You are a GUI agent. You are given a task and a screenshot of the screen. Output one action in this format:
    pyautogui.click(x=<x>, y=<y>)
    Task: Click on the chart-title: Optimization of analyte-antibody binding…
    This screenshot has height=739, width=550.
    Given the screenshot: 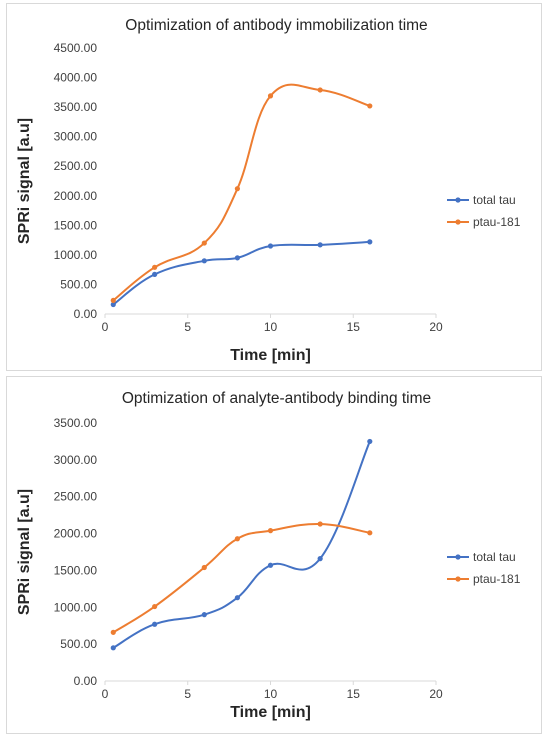 What is the action you would take?
    pyautogui.click(x=276, y=398)
    